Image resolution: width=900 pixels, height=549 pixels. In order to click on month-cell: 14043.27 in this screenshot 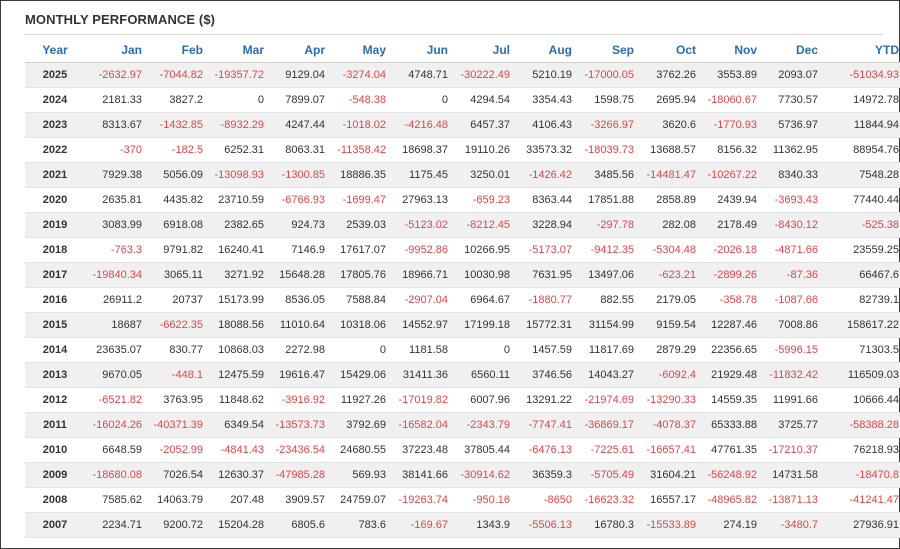, I will do `click(607, 375)`.